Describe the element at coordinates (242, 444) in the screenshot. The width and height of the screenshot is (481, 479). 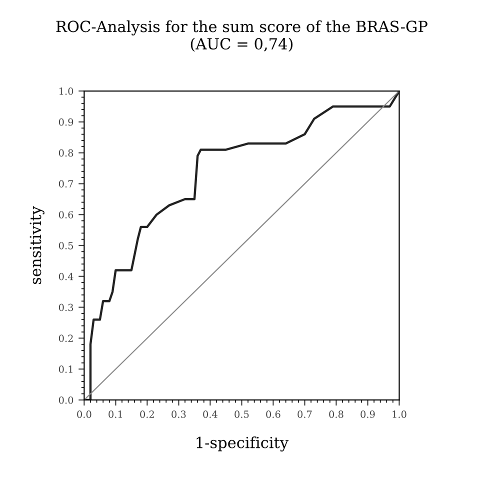
I see `x-axis-title: 1-specificity` at that location.